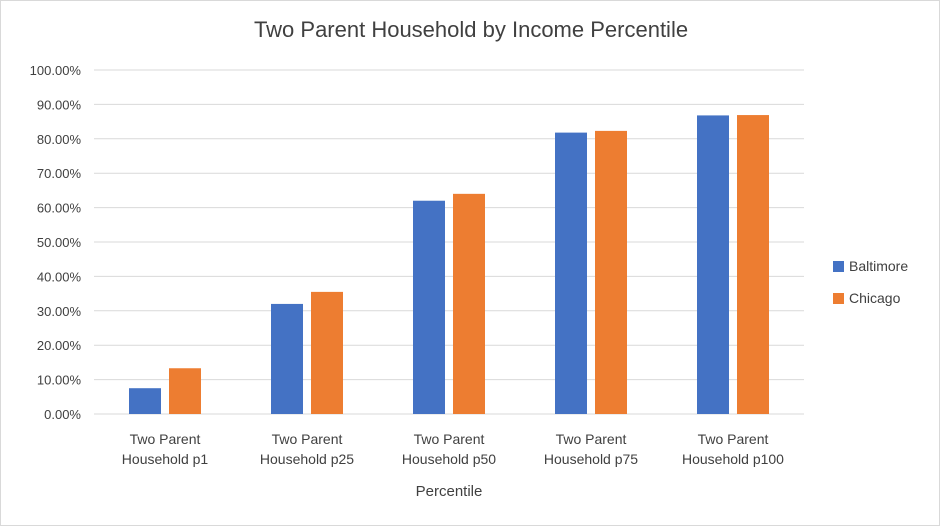 The image size is (940, 526). I want to click on legend: Baltimore Chicago, so click(870, 282).